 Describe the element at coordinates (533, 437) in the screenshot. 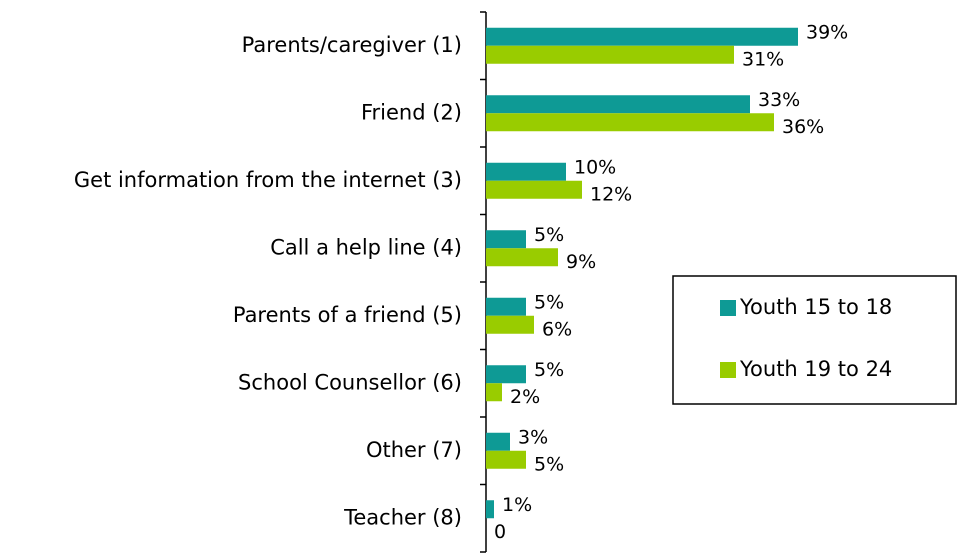

I see `data-label: 3%` at that location.